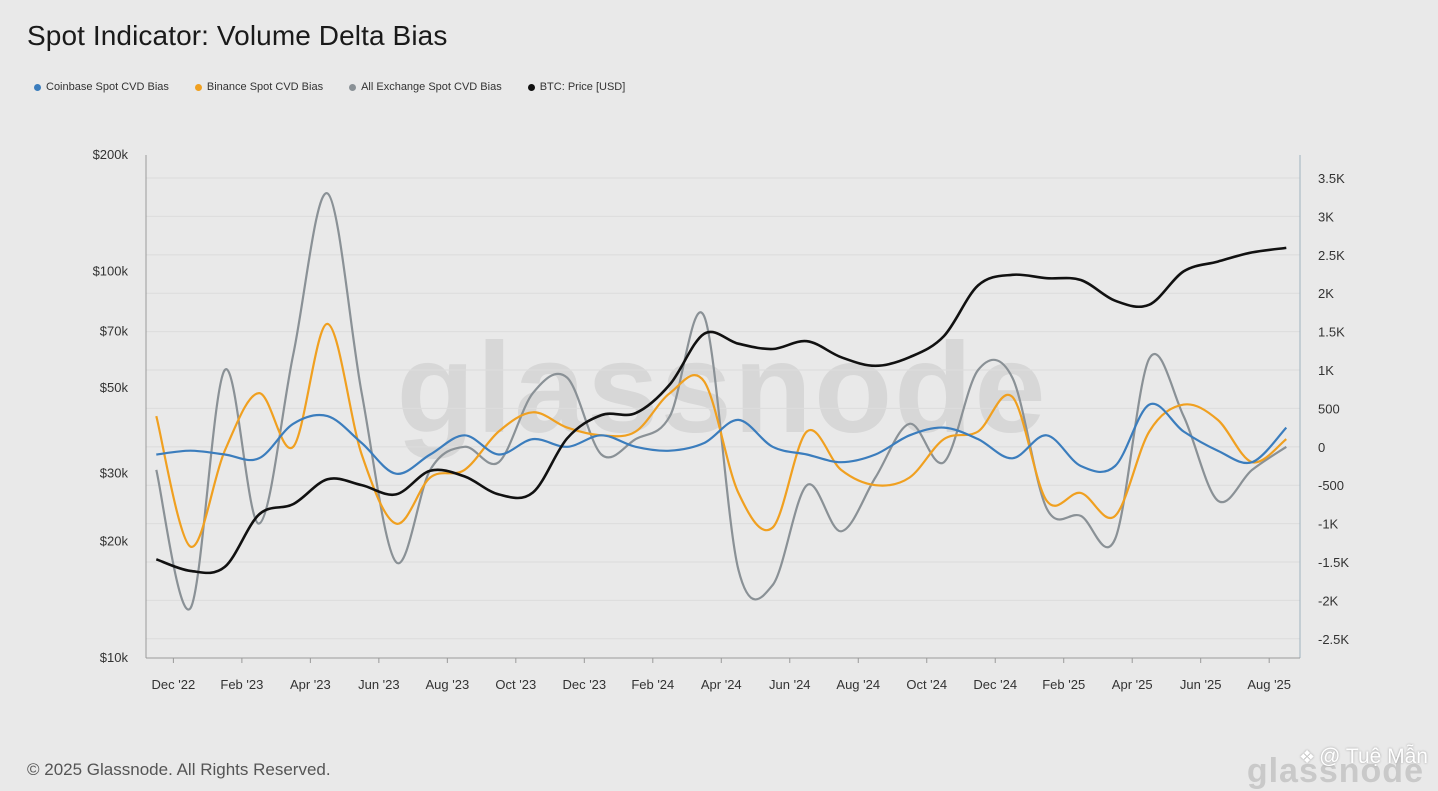 Image resolution: width=1438 pixels, height=791 pixels. I want to click on author-name: @ Tuệ Mẫn, so click(1373, 757).